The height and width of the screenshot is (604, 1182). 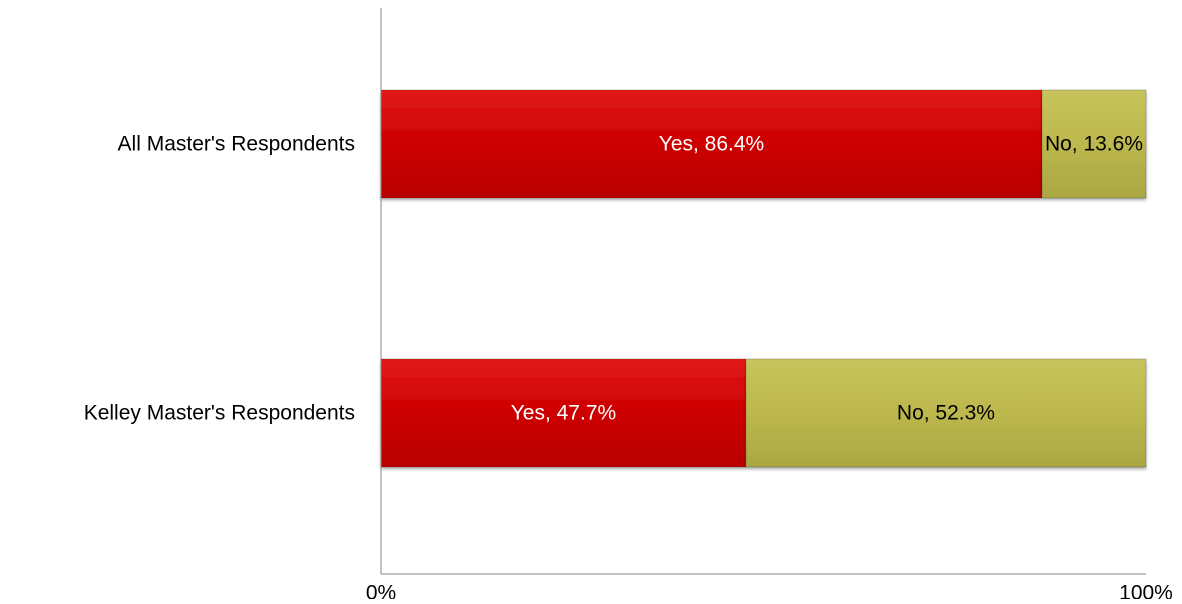 What do you see at coordinates (1146, 591) in the screenshot?
I see `x-tick-label-2: 100%` at bounding box center [1146, 591].